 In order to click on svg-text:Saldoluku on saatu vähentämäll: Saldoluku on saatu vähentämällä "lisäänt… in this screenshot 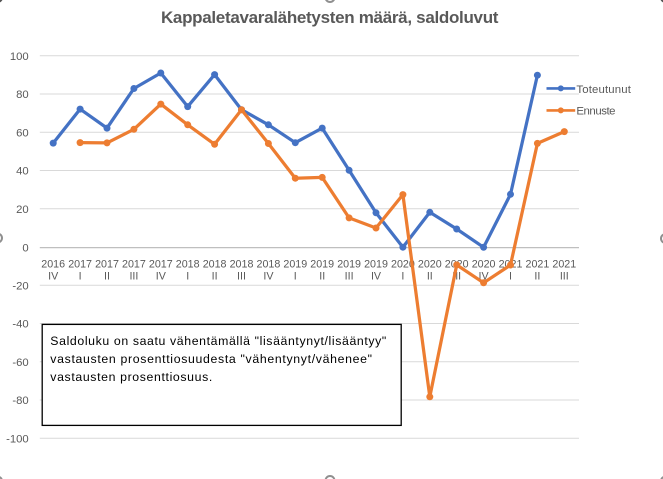, I will do `click(218, 341)`.